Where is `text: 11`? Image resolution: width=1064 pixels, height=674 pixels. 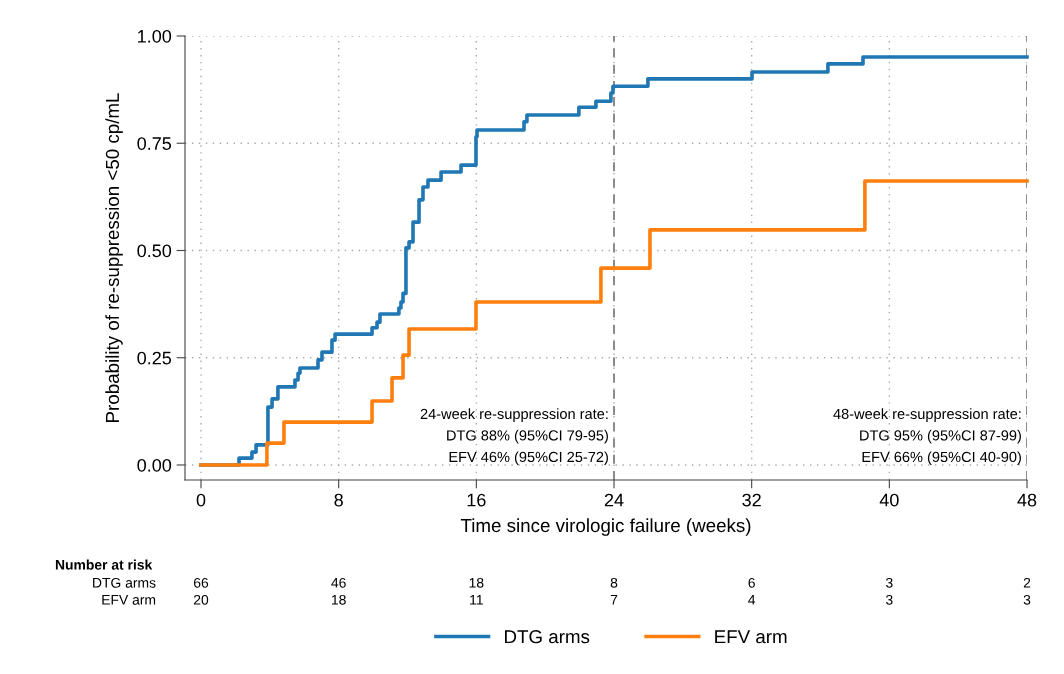 text: 11 is located at coordinates (476, 600).